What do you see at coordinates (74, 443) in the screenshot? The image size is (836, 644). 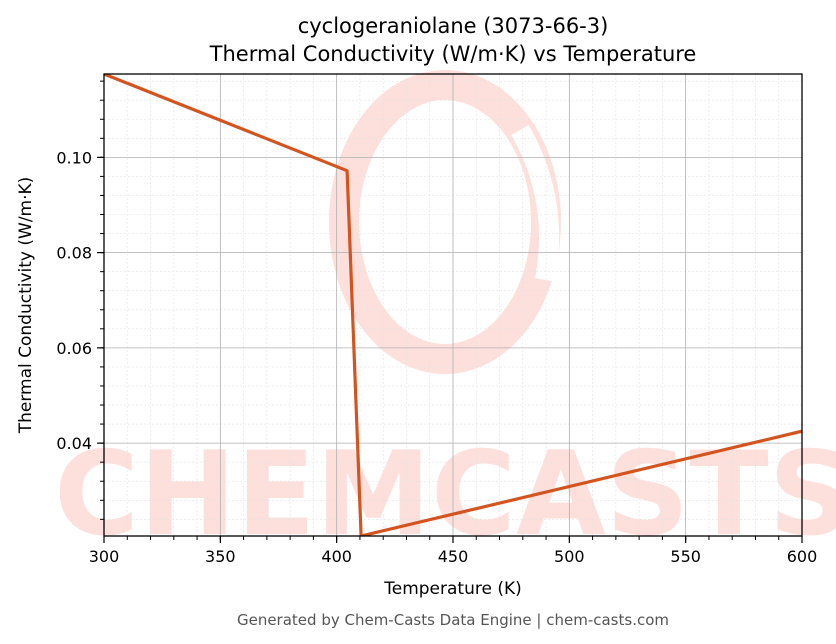 I see `y-tick-label: 0.04` at bounding box center [74, 443].